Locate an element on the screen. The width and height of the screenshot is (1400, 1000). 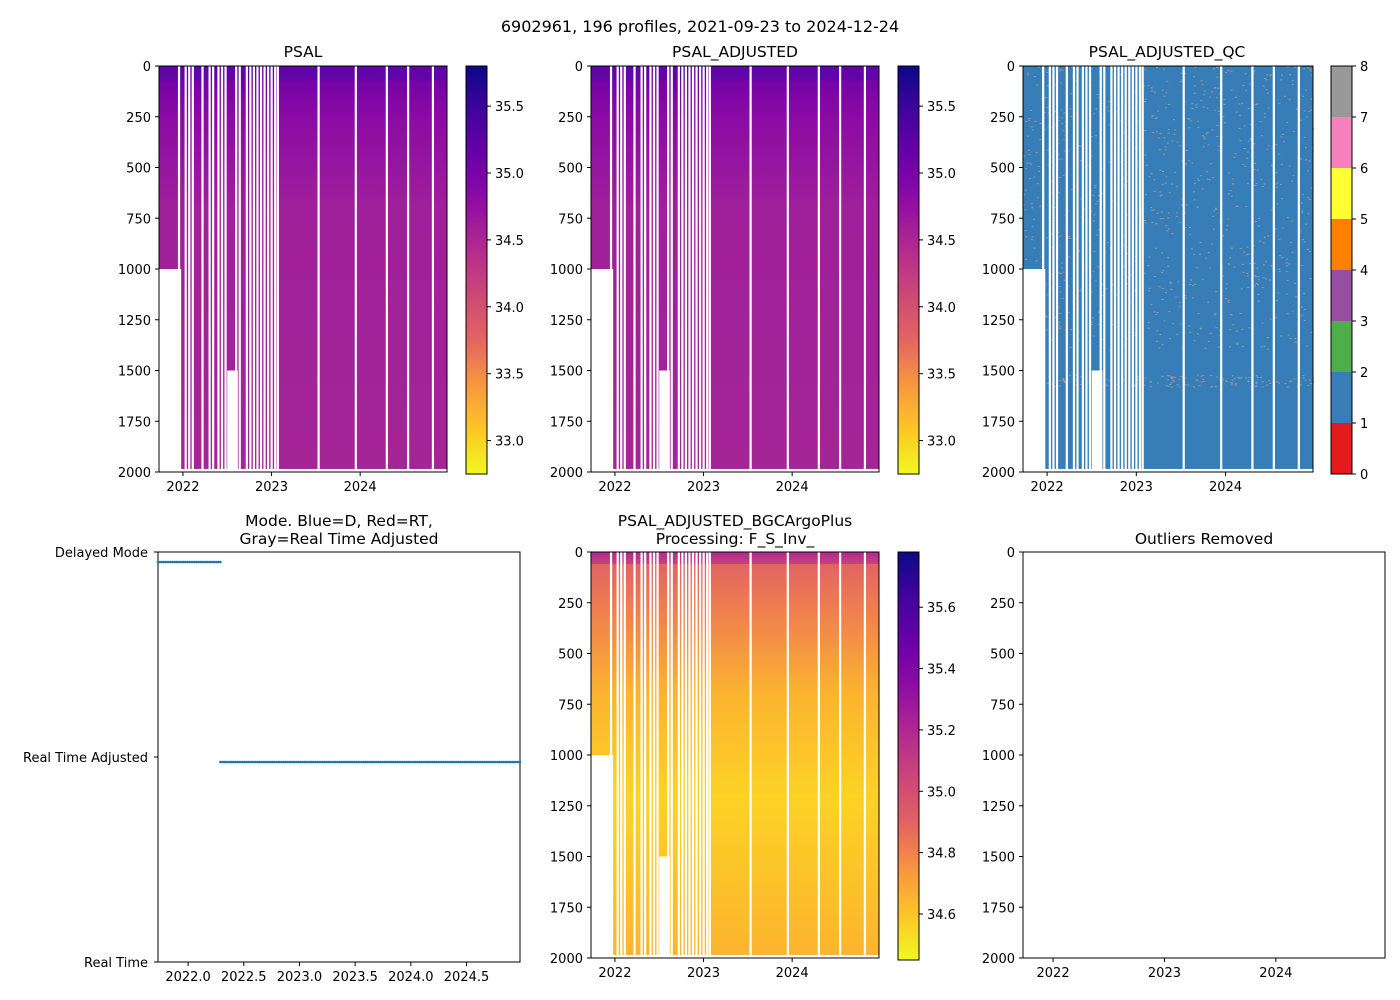
mode-points is located at coordinates (339, 662).